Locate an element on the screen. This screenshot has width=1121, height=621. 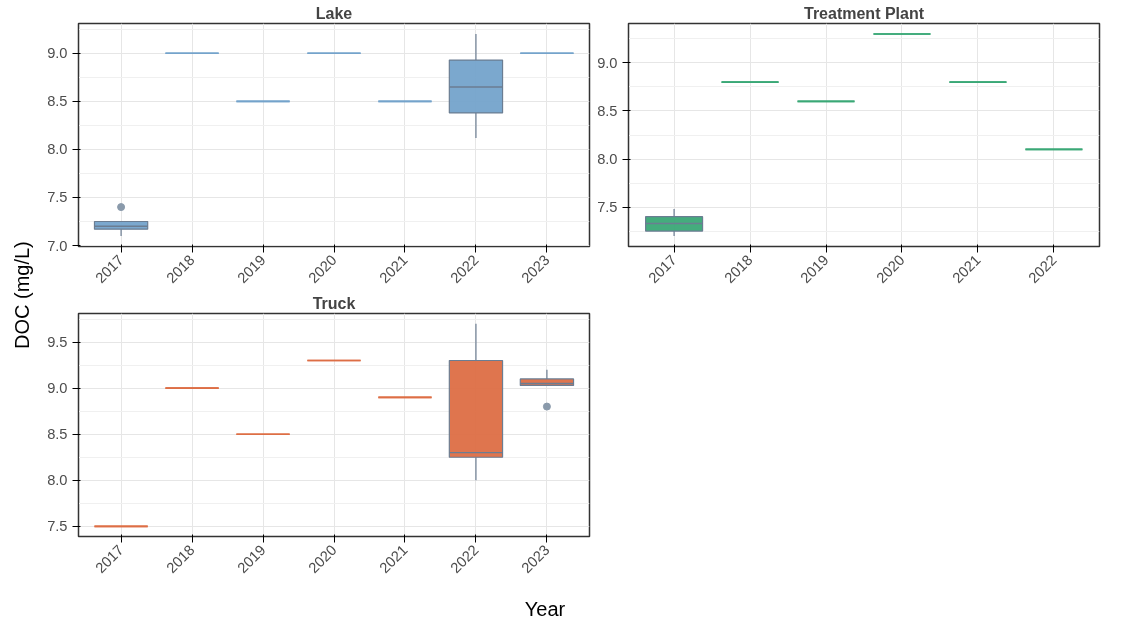
y-axis-title: DOC (mg/L) is located at coordinates (21, 295).